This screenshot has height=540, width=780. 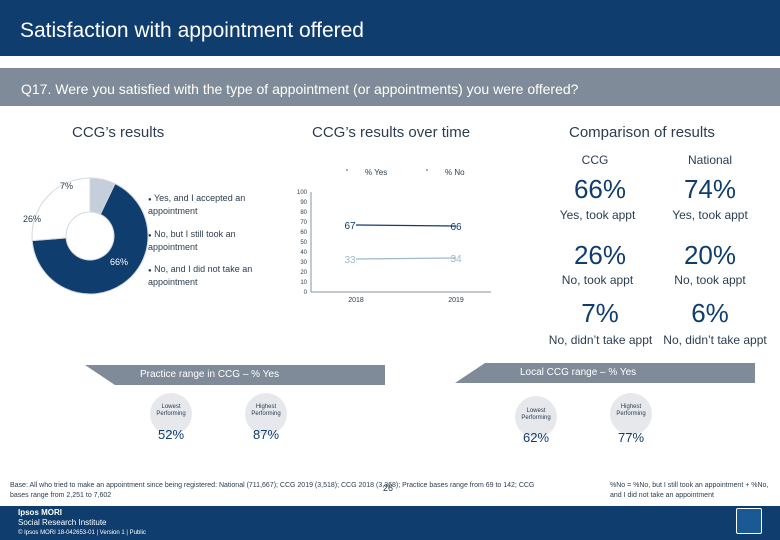 What do you see at coordinates (356, 300) in the screenshot?
I see `x-tick-label: 2018` at bounding box center [356, 300].